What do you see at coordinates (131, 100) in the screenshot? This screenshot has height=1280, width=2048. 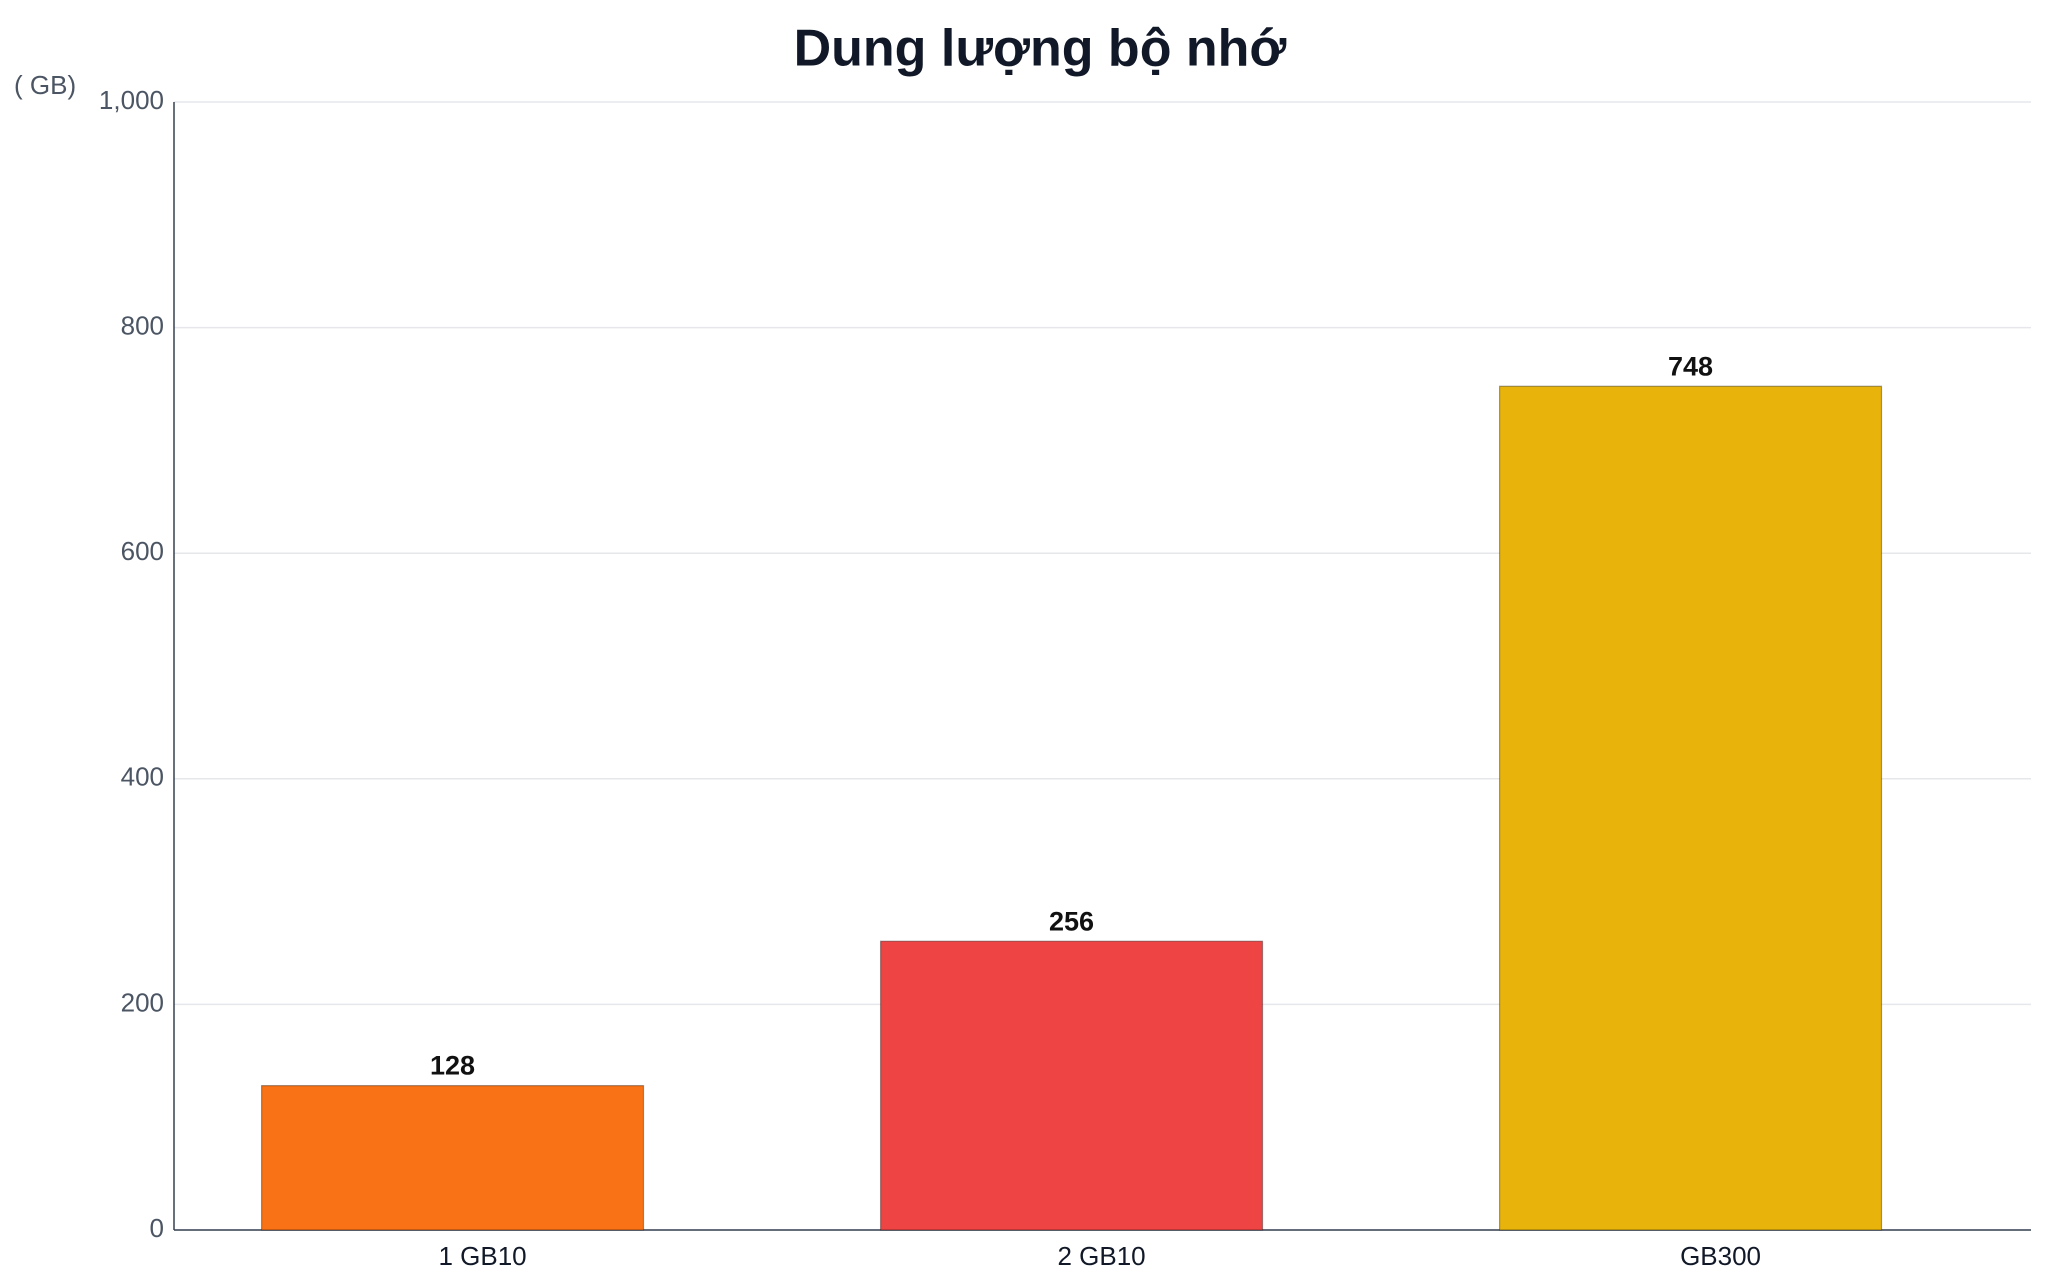 I see `y-tick-label: 1,000` at bounding box center [131, 100].